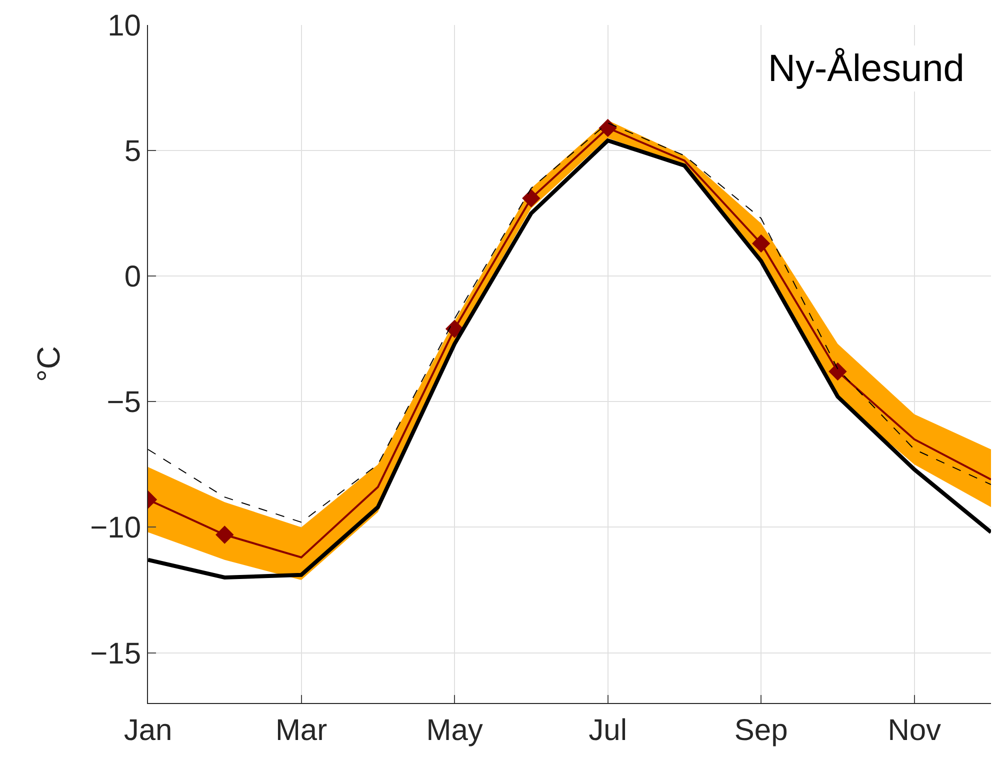  I want to click on x-tick-label: Nov, so click(915, 730).